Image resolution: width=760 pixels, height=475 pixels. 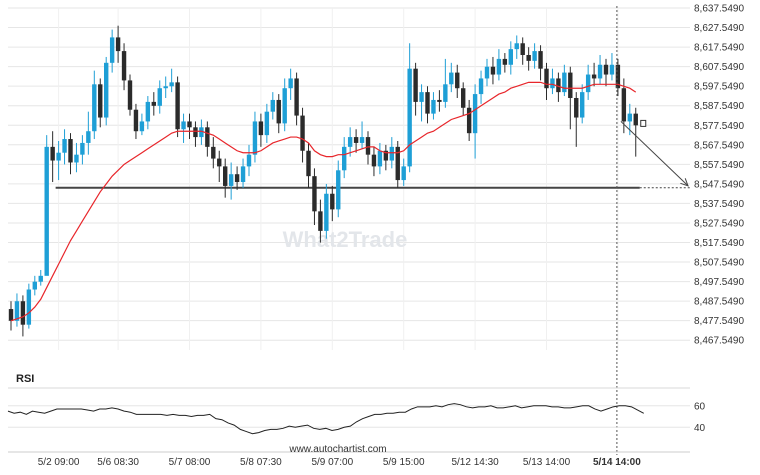 I want to click on x-tick-label: 5/14 14:00, so click(x=617, y=462).